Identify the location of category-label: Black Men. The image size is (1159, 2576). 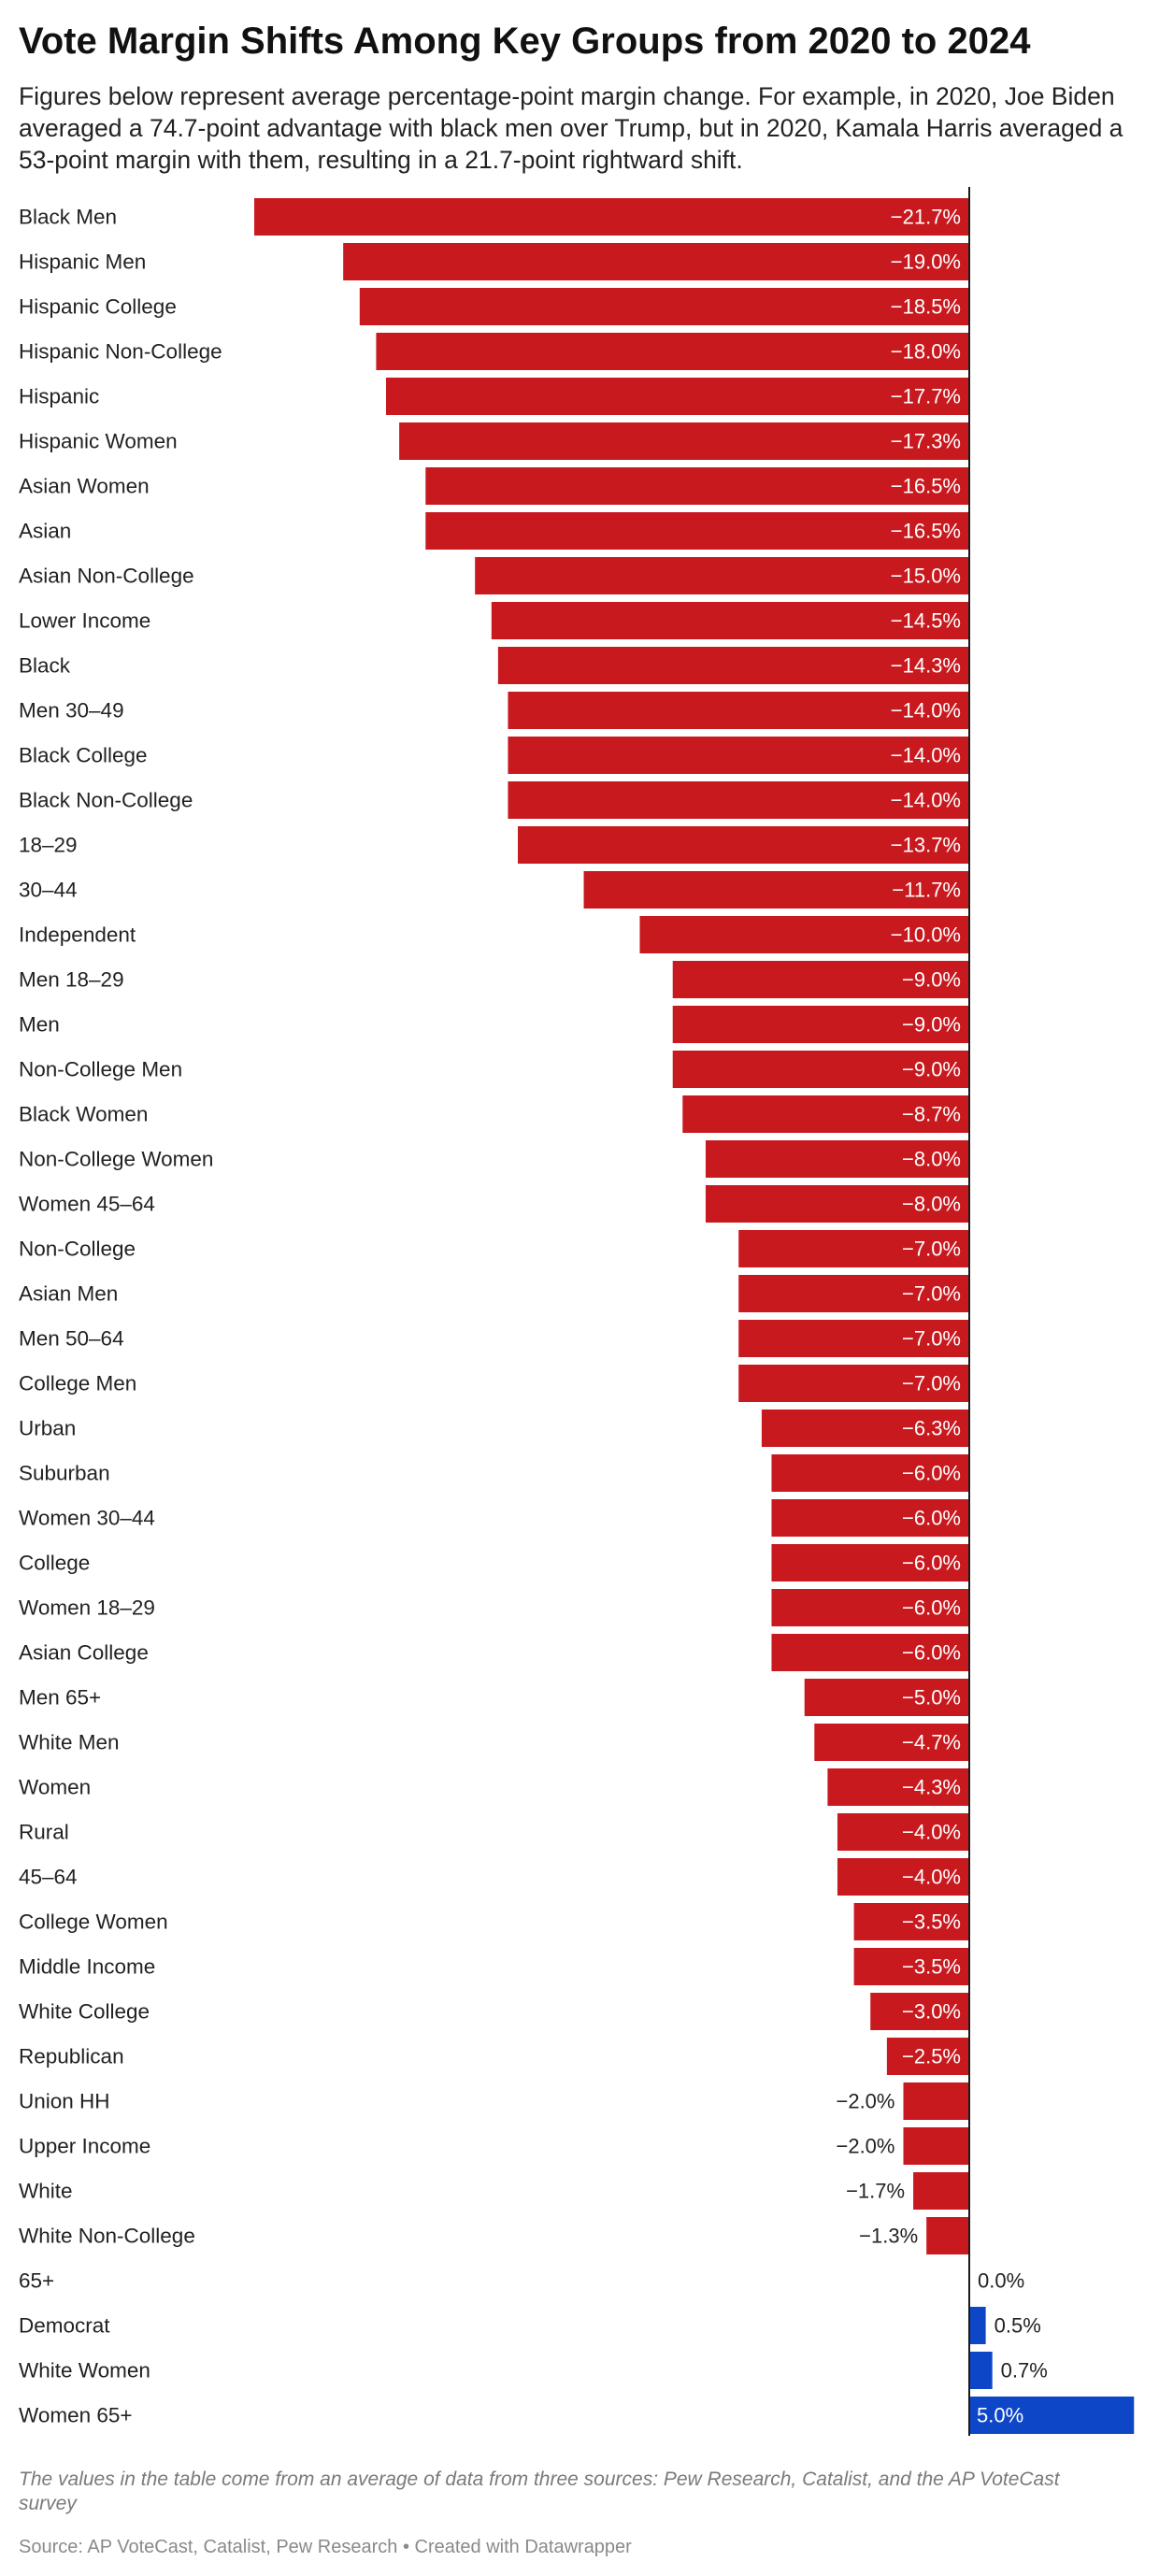
(68, 217).